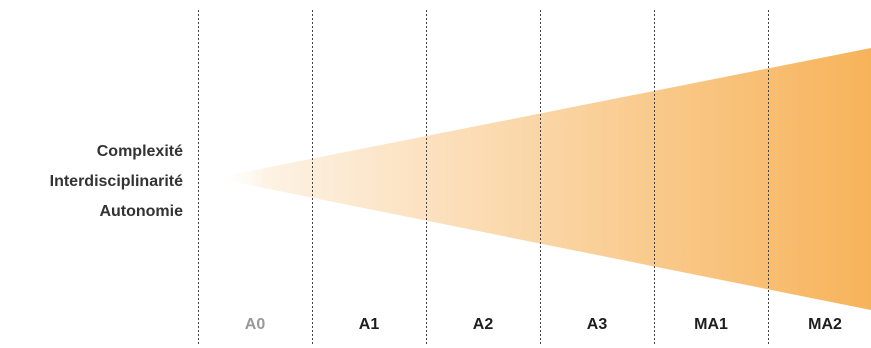 This screenshot has height=348, width=871. I want to click on phase-label-a2: A2, so click(483, 324).